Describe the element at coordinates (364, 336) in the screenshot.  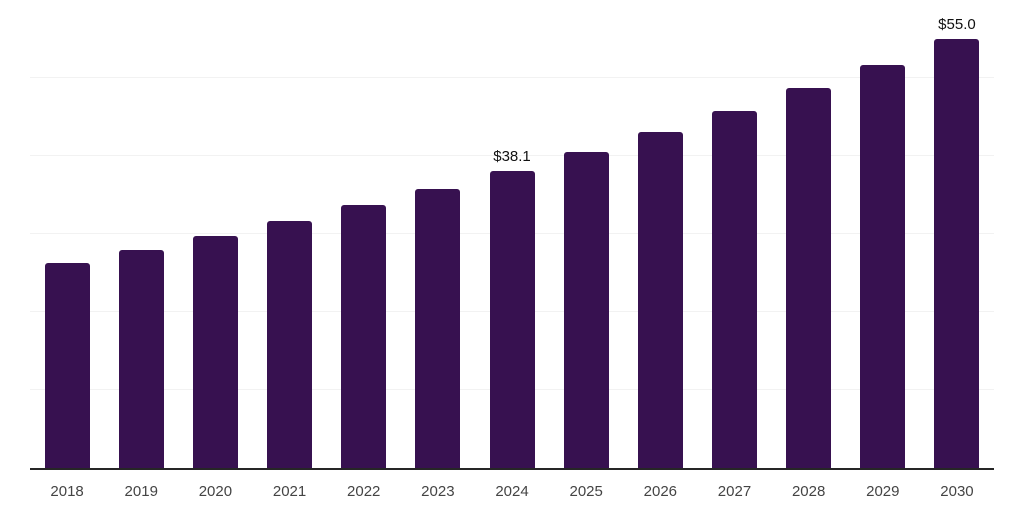
I see `bar-2022` at that location.